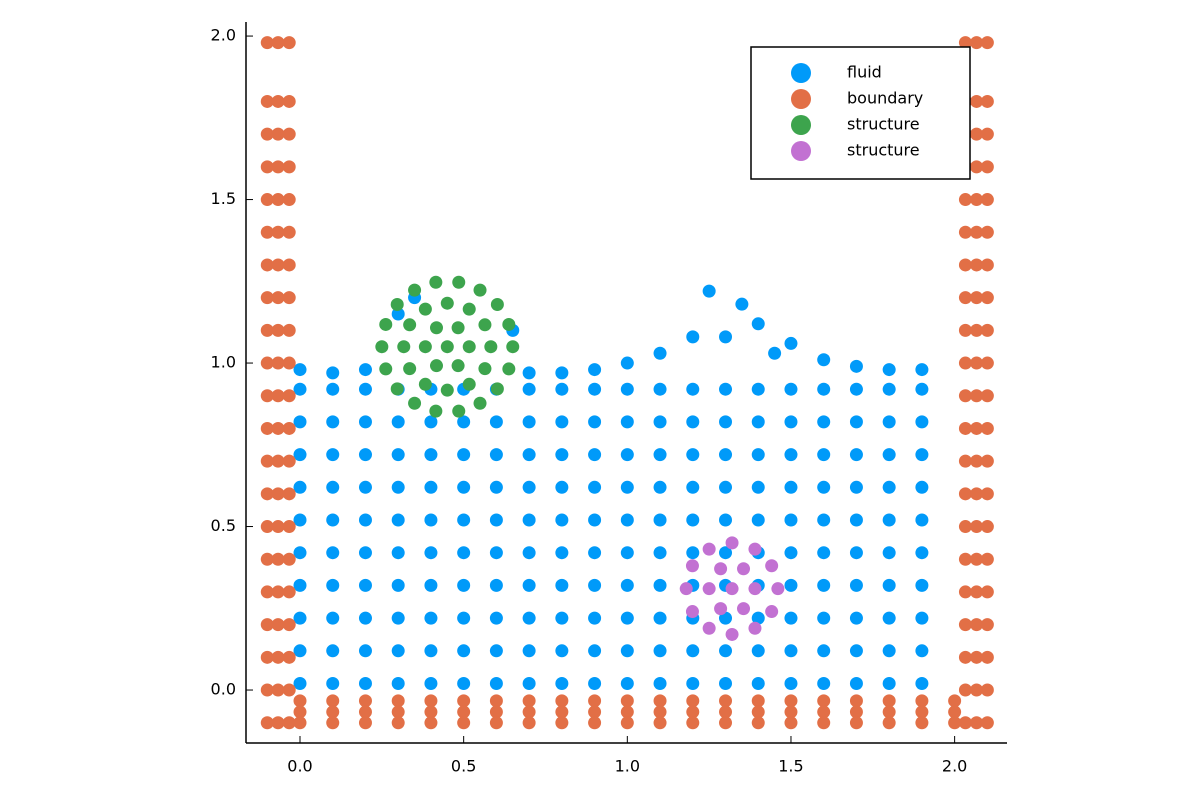 The height and width of the screenshot is (800, 1200). I want to click on legend-label: boundary, so click(885, 98).